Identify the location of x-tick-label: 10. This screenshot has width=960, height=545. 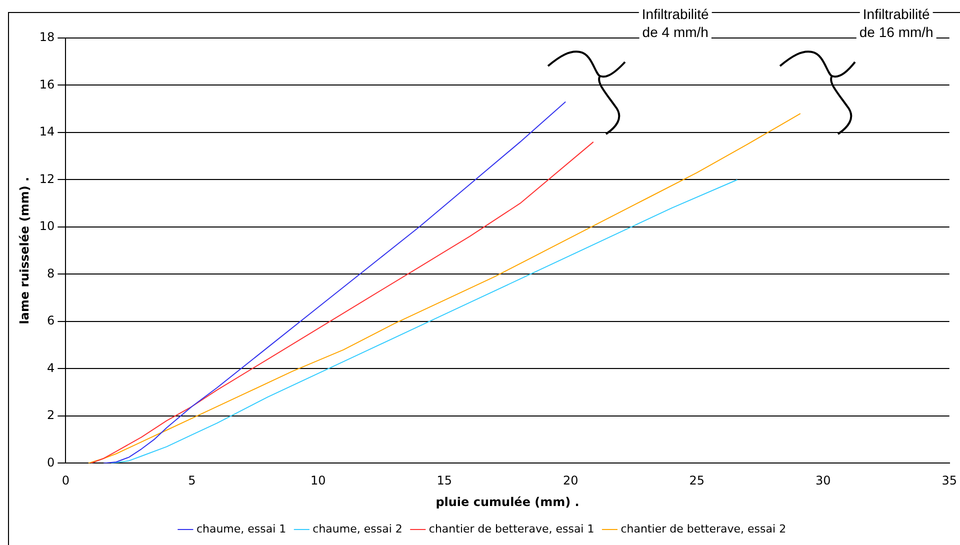
(318, 481).